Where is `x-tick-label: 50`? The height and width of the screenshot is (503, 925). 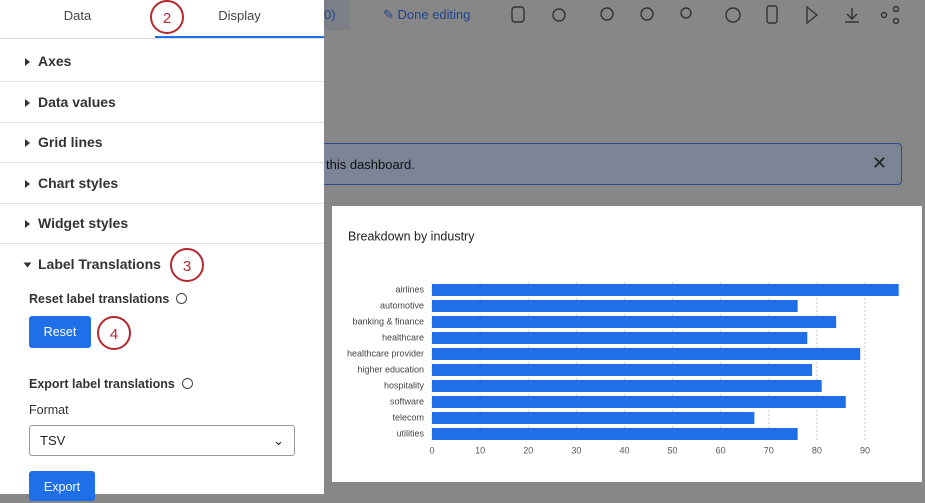 x-tick-label: 50 is located at coordinates (673, 450).